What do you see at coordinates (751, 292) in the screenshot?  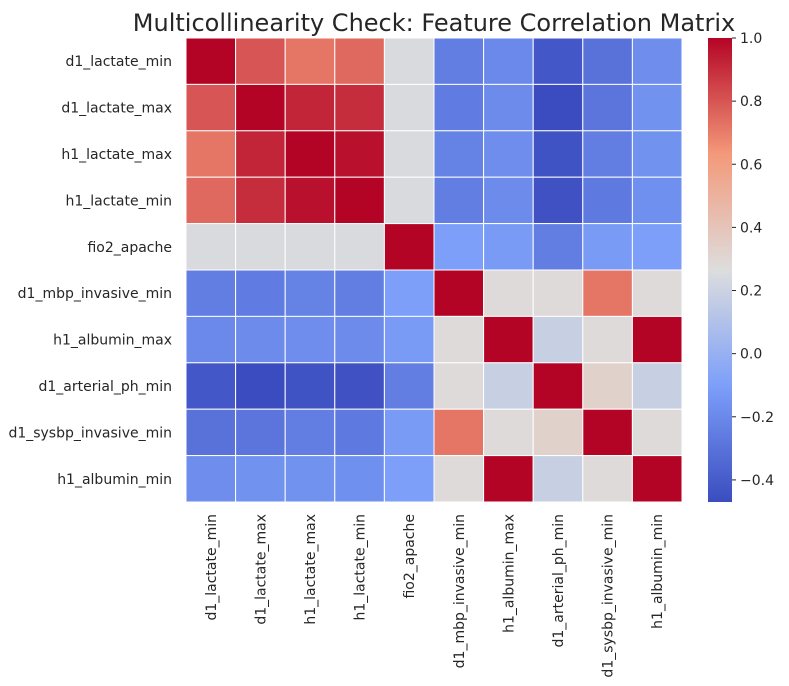 I see `colorbar-tick-label: 0.2` at bounding box center [751, 292].